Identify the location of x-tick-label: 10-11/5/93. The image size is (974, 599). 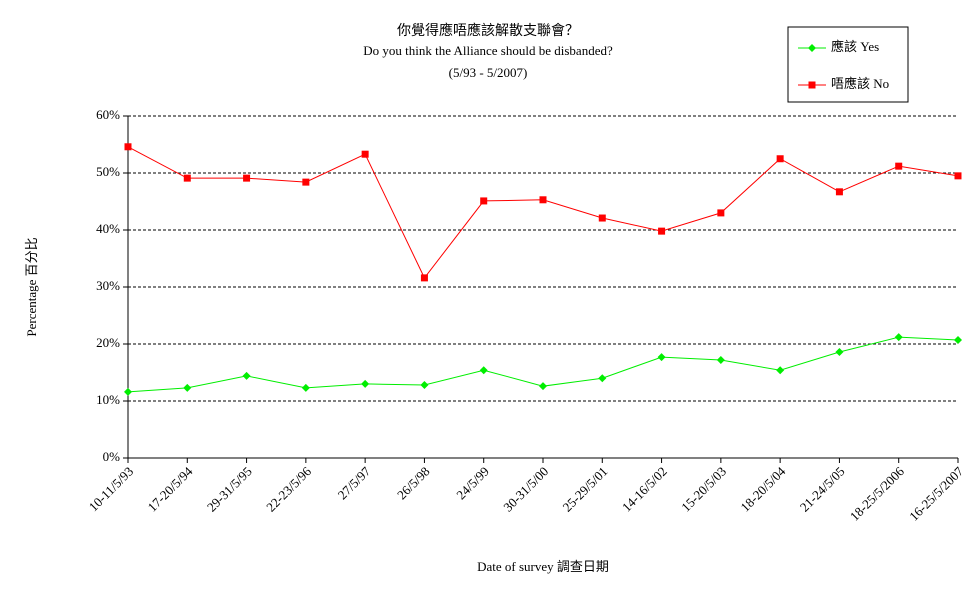
(111, 489).